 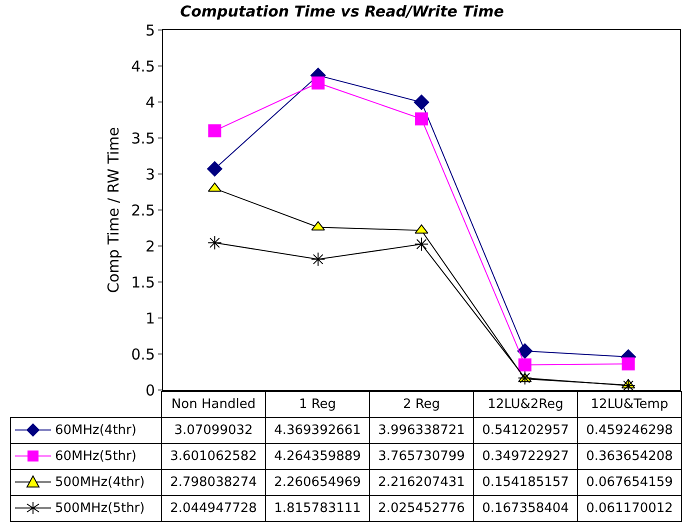 What do you see at coordinates (422, 509) in the screenshot?
I see `data-label: 2.025452776` at bounding box center [422, 509].